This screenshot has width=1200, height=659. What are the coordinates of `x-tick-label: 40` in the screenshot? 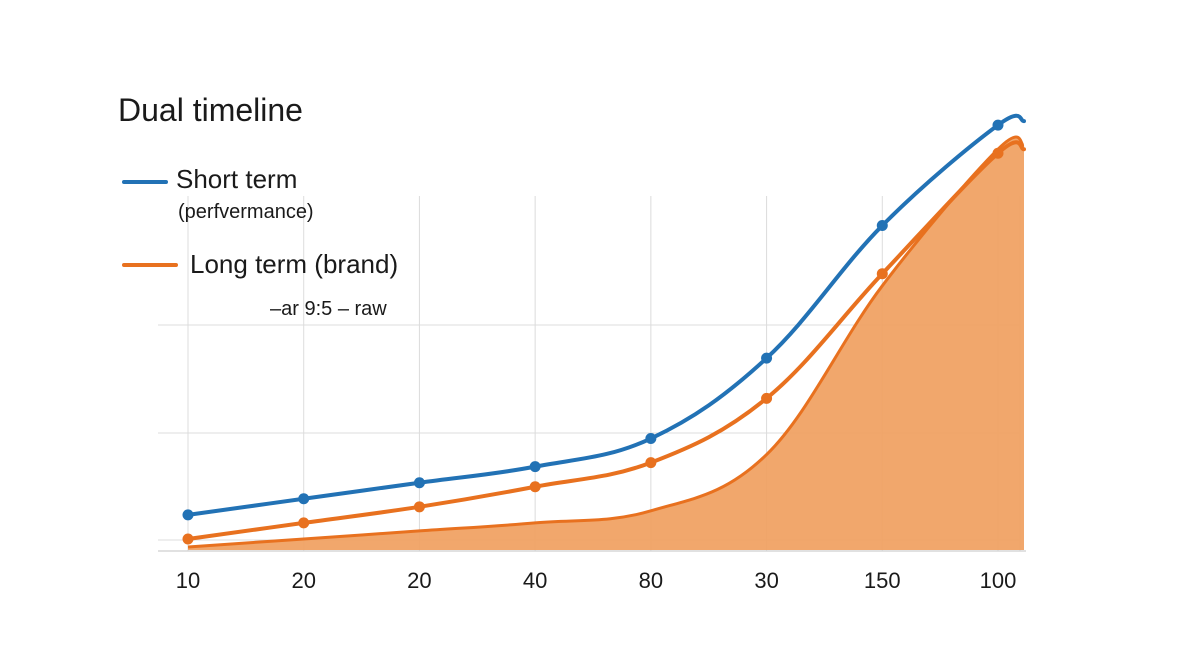 It's located at (535, 580).